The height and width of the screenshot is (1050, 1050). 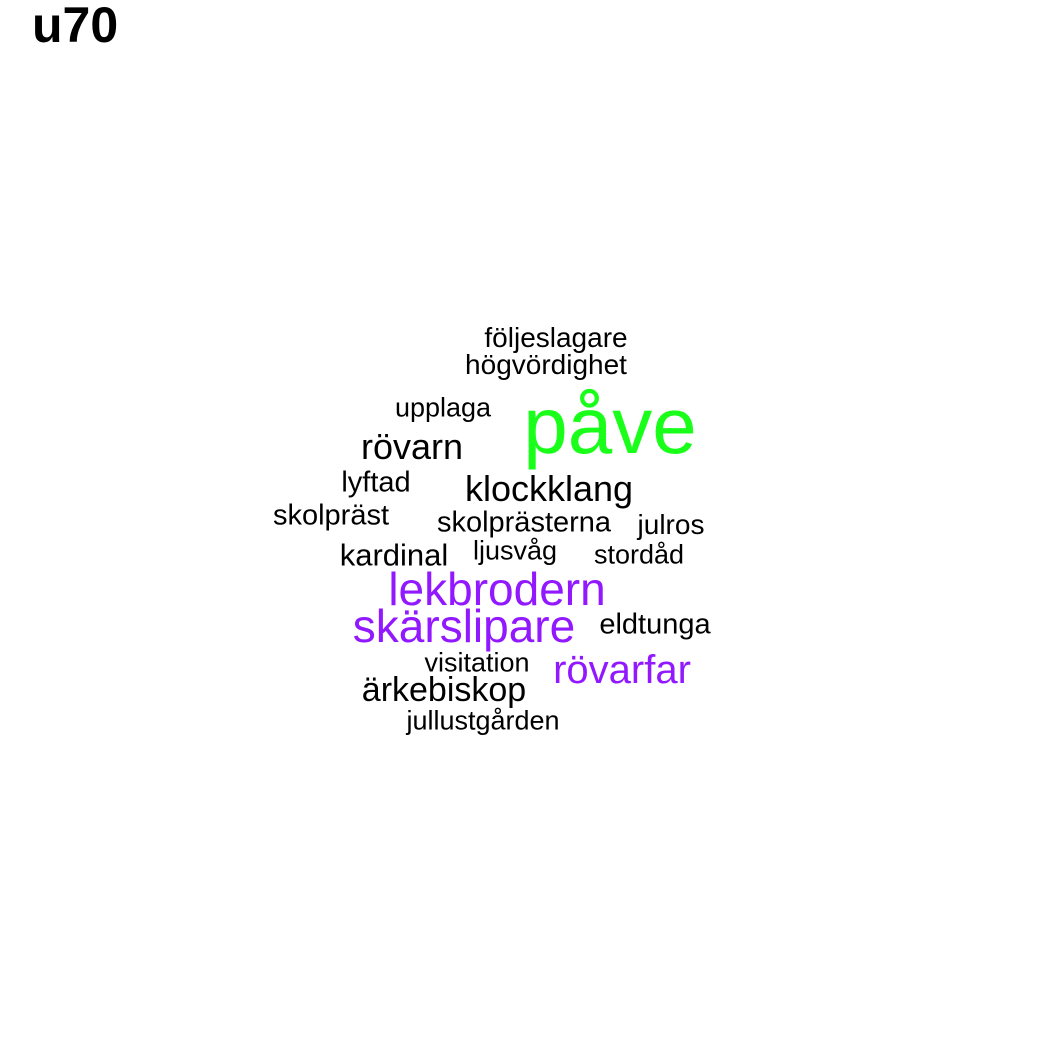 I want to click on word-lekbrodern: lekbrodern, so click(x=497, y=589).